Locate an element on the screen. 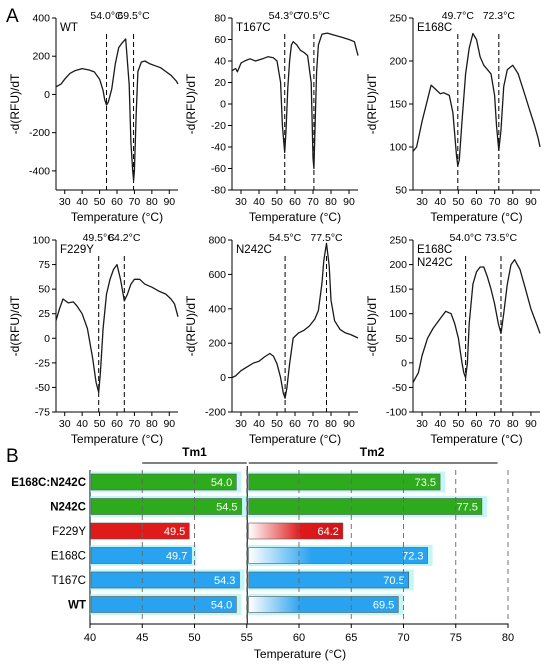 The height and width of the screenshot is (664, 550). tm-annotation: 69.5°C is located at coordinates (133, 16).